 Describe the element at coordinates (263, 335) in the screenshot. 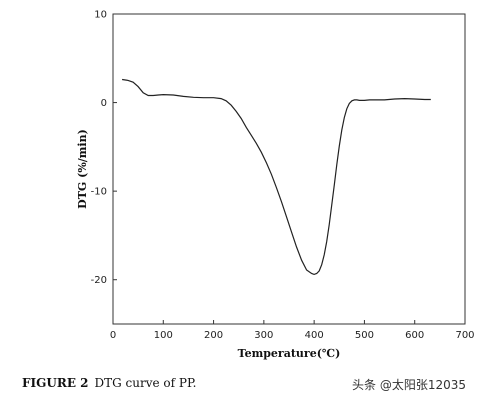

I see `x-tick-label: 300` at that location.